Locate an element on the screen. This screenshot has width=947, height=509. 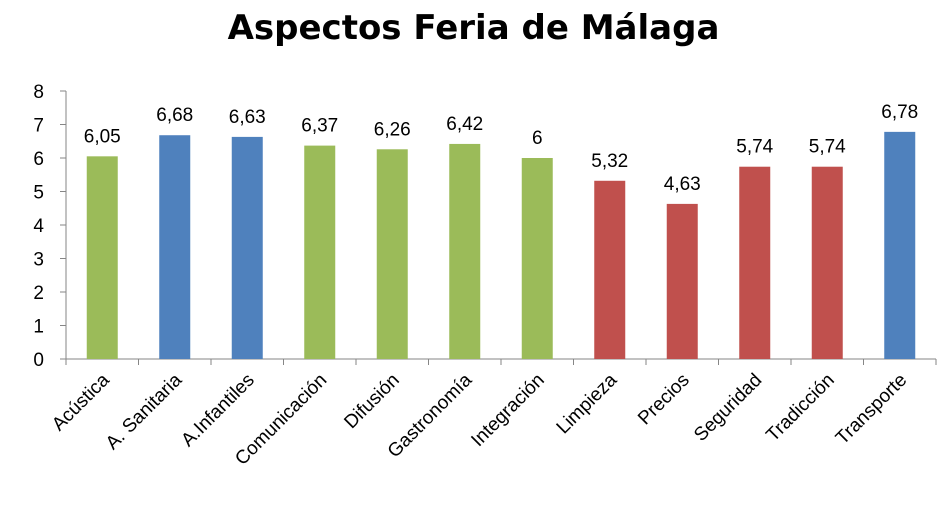
data-label: 6,68 is located at coordinates (174, 115).